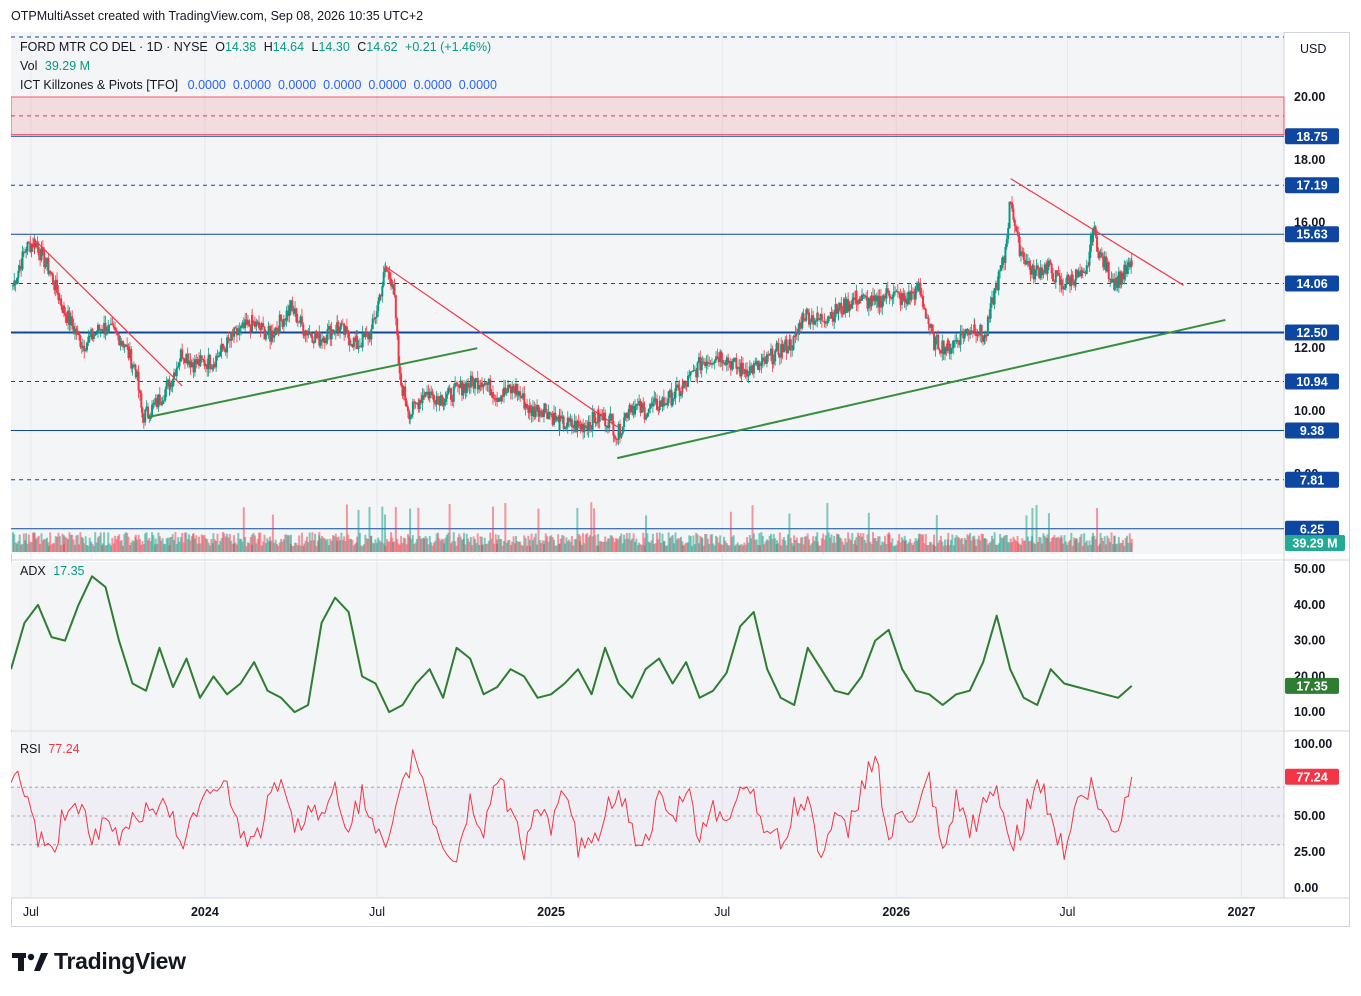  Describe the element at coordinates (50, 749) in the screenshot. I see `rsi-legend: RSI 77.24` at that location.